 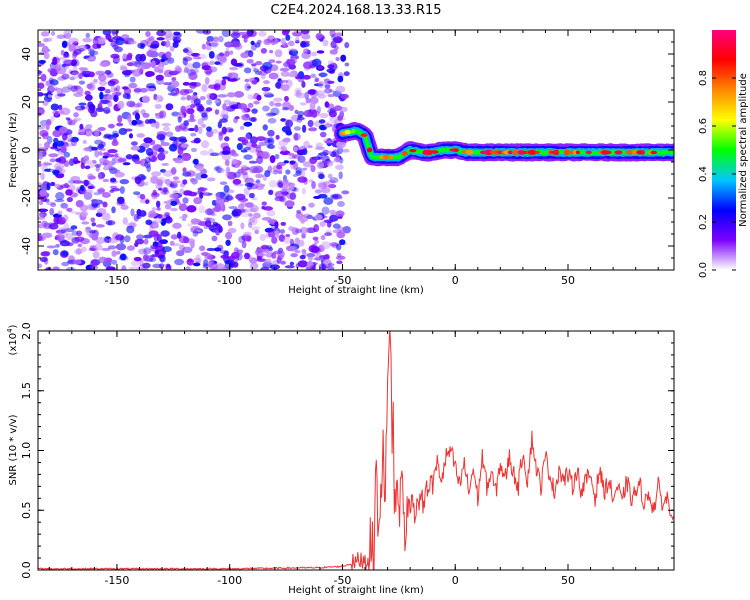 I want to click on snr-x-axis-label: Height of straight line (km), so click(x=356, y=590).